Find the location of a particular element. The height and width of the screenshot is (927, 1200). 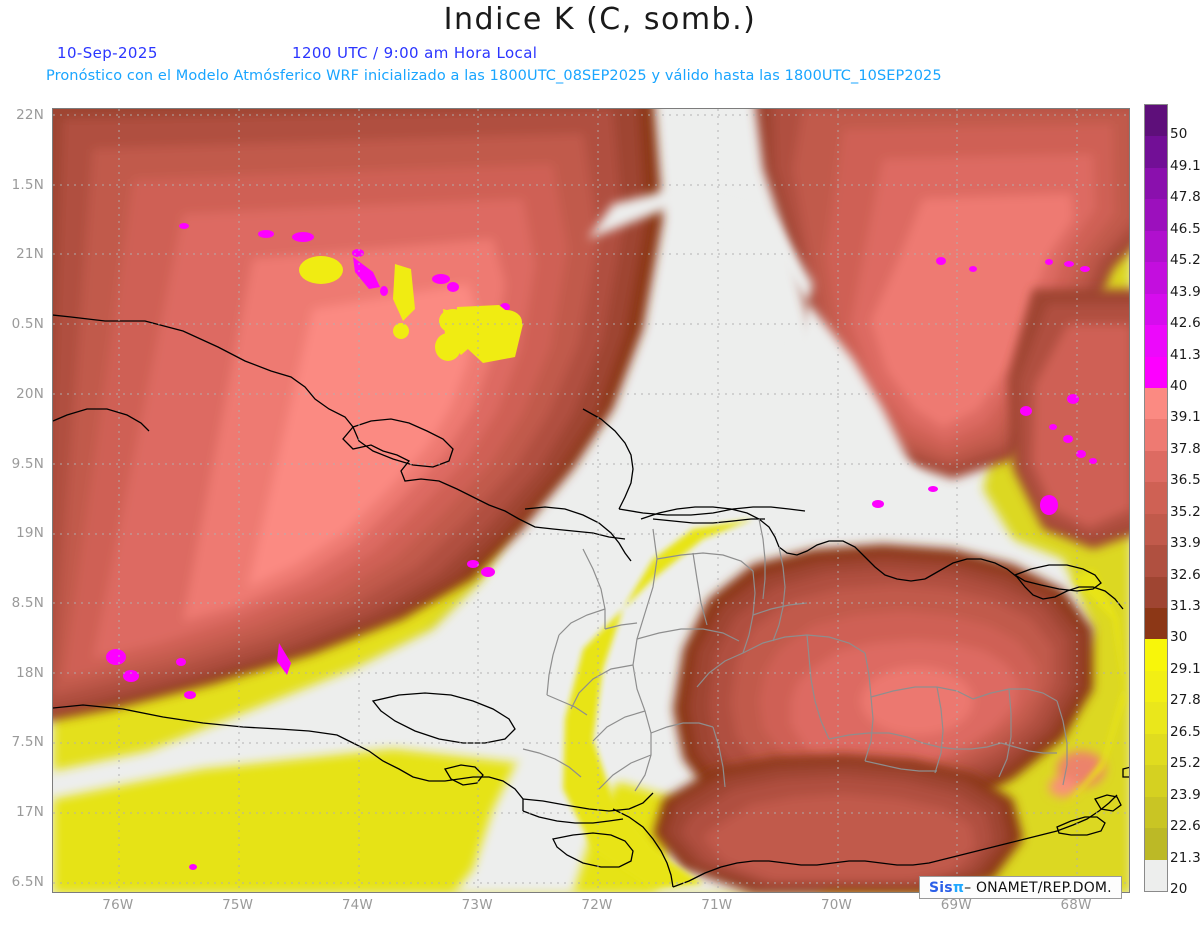

latitude-tick-label: 19N is located at coordinates (30, 533).